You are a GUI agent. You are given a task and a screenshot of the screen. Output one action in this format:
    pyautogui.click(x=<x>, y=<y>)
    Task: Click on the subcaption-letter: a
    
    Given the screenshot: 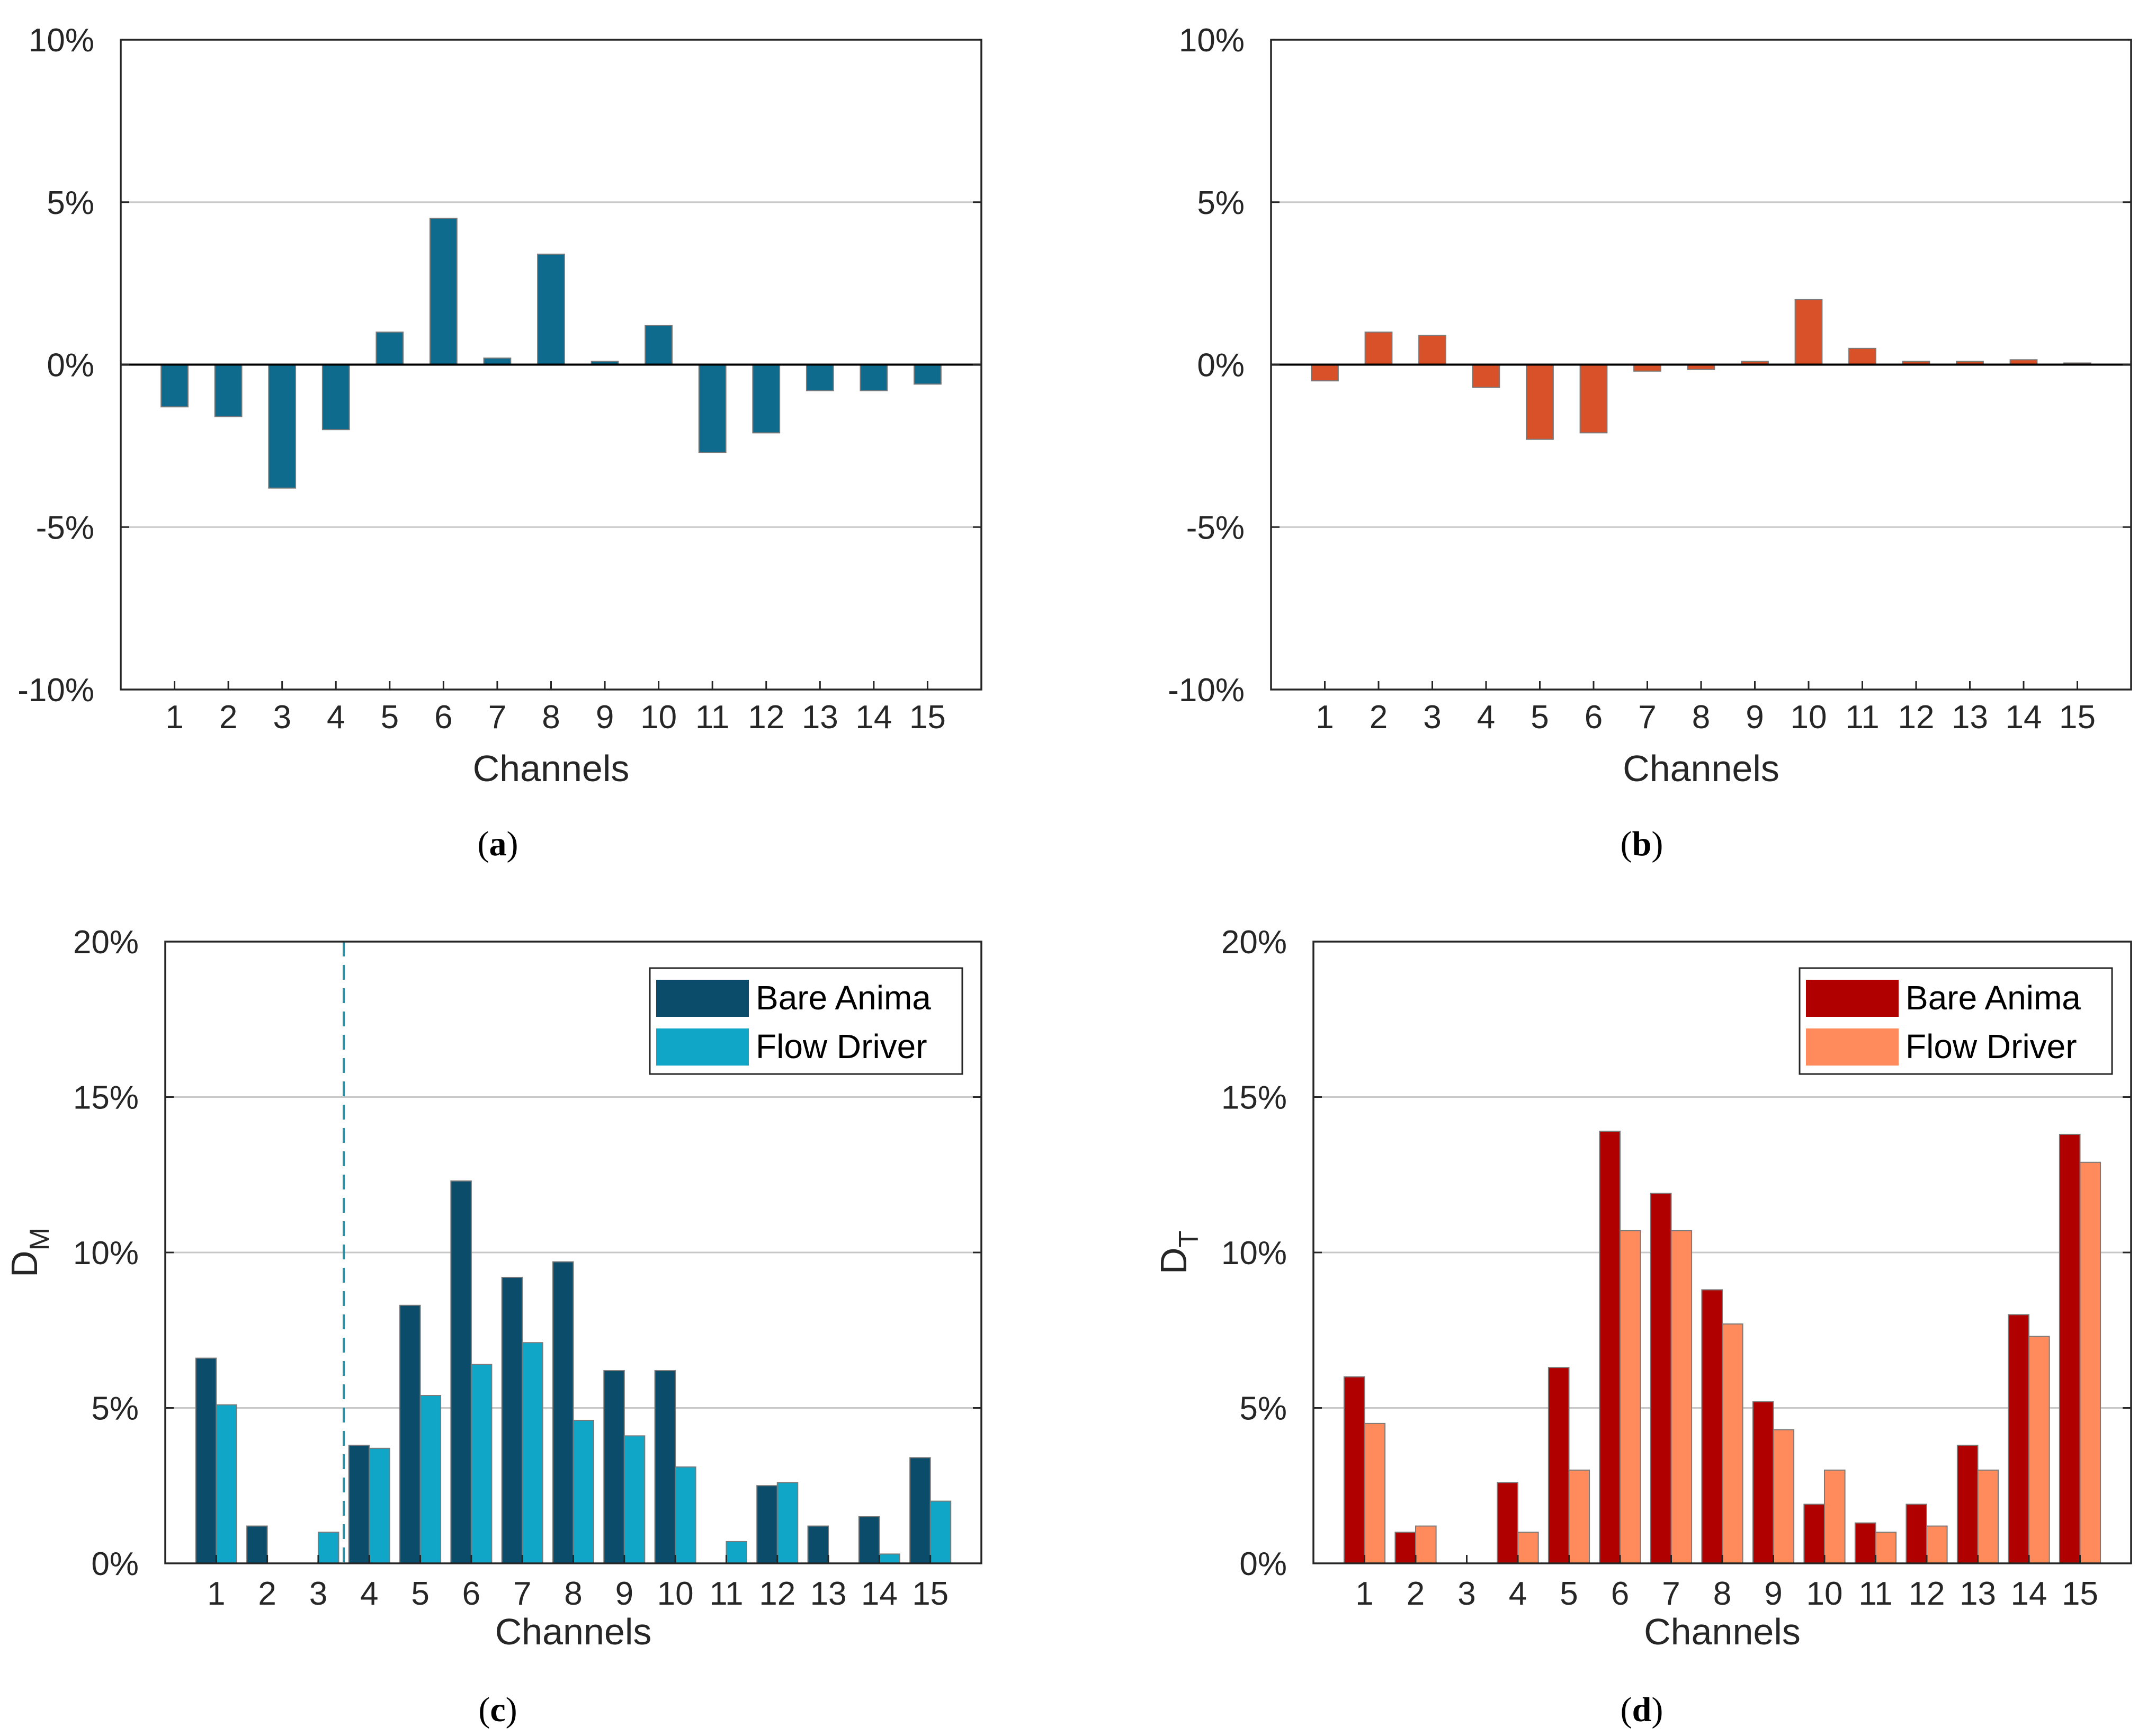 What is the action you would take?
    pyautogui.click(x=498, y=844)
    